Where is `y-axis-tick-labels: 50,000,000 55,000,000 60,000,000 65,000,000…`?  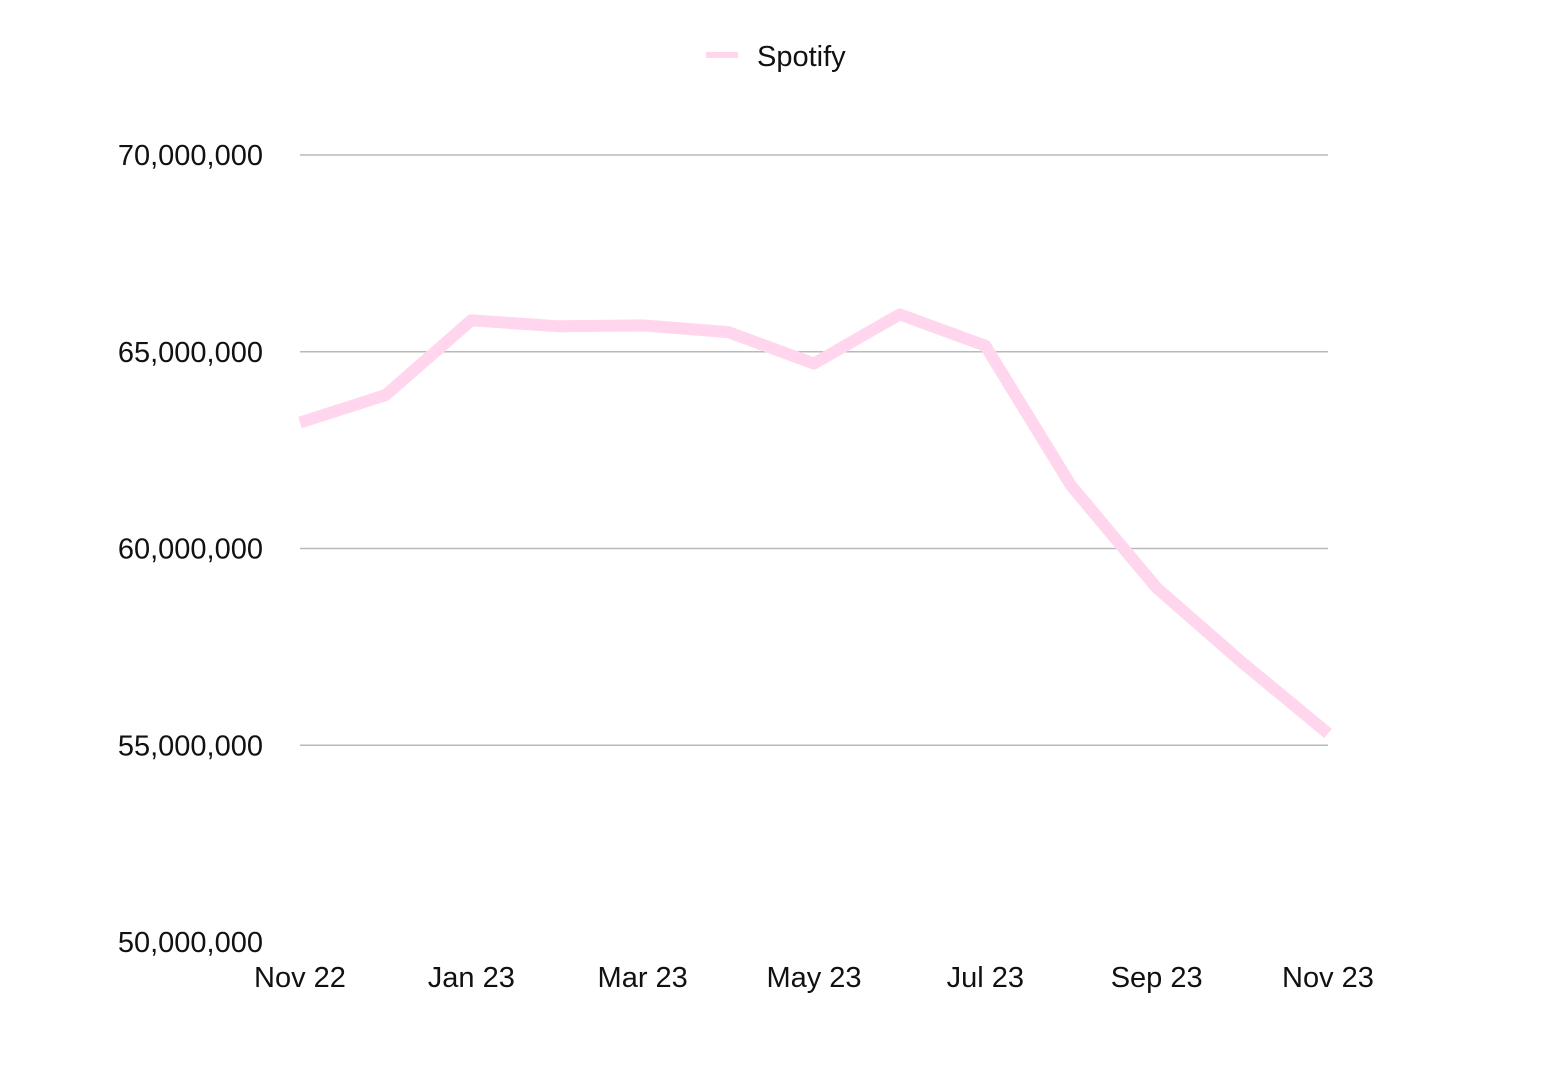
y-axis-tick-labels: 50,000,000 55,000,000 60,000,000 65,000,000… is located at coordinates (190, 549).